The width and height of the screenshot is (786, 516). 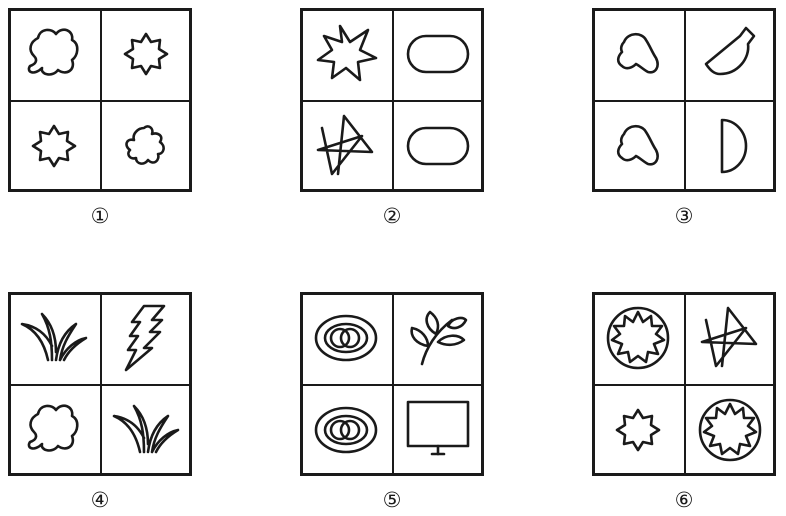 I want to click on panel-label: ⑥, so click(x=684, y=500).